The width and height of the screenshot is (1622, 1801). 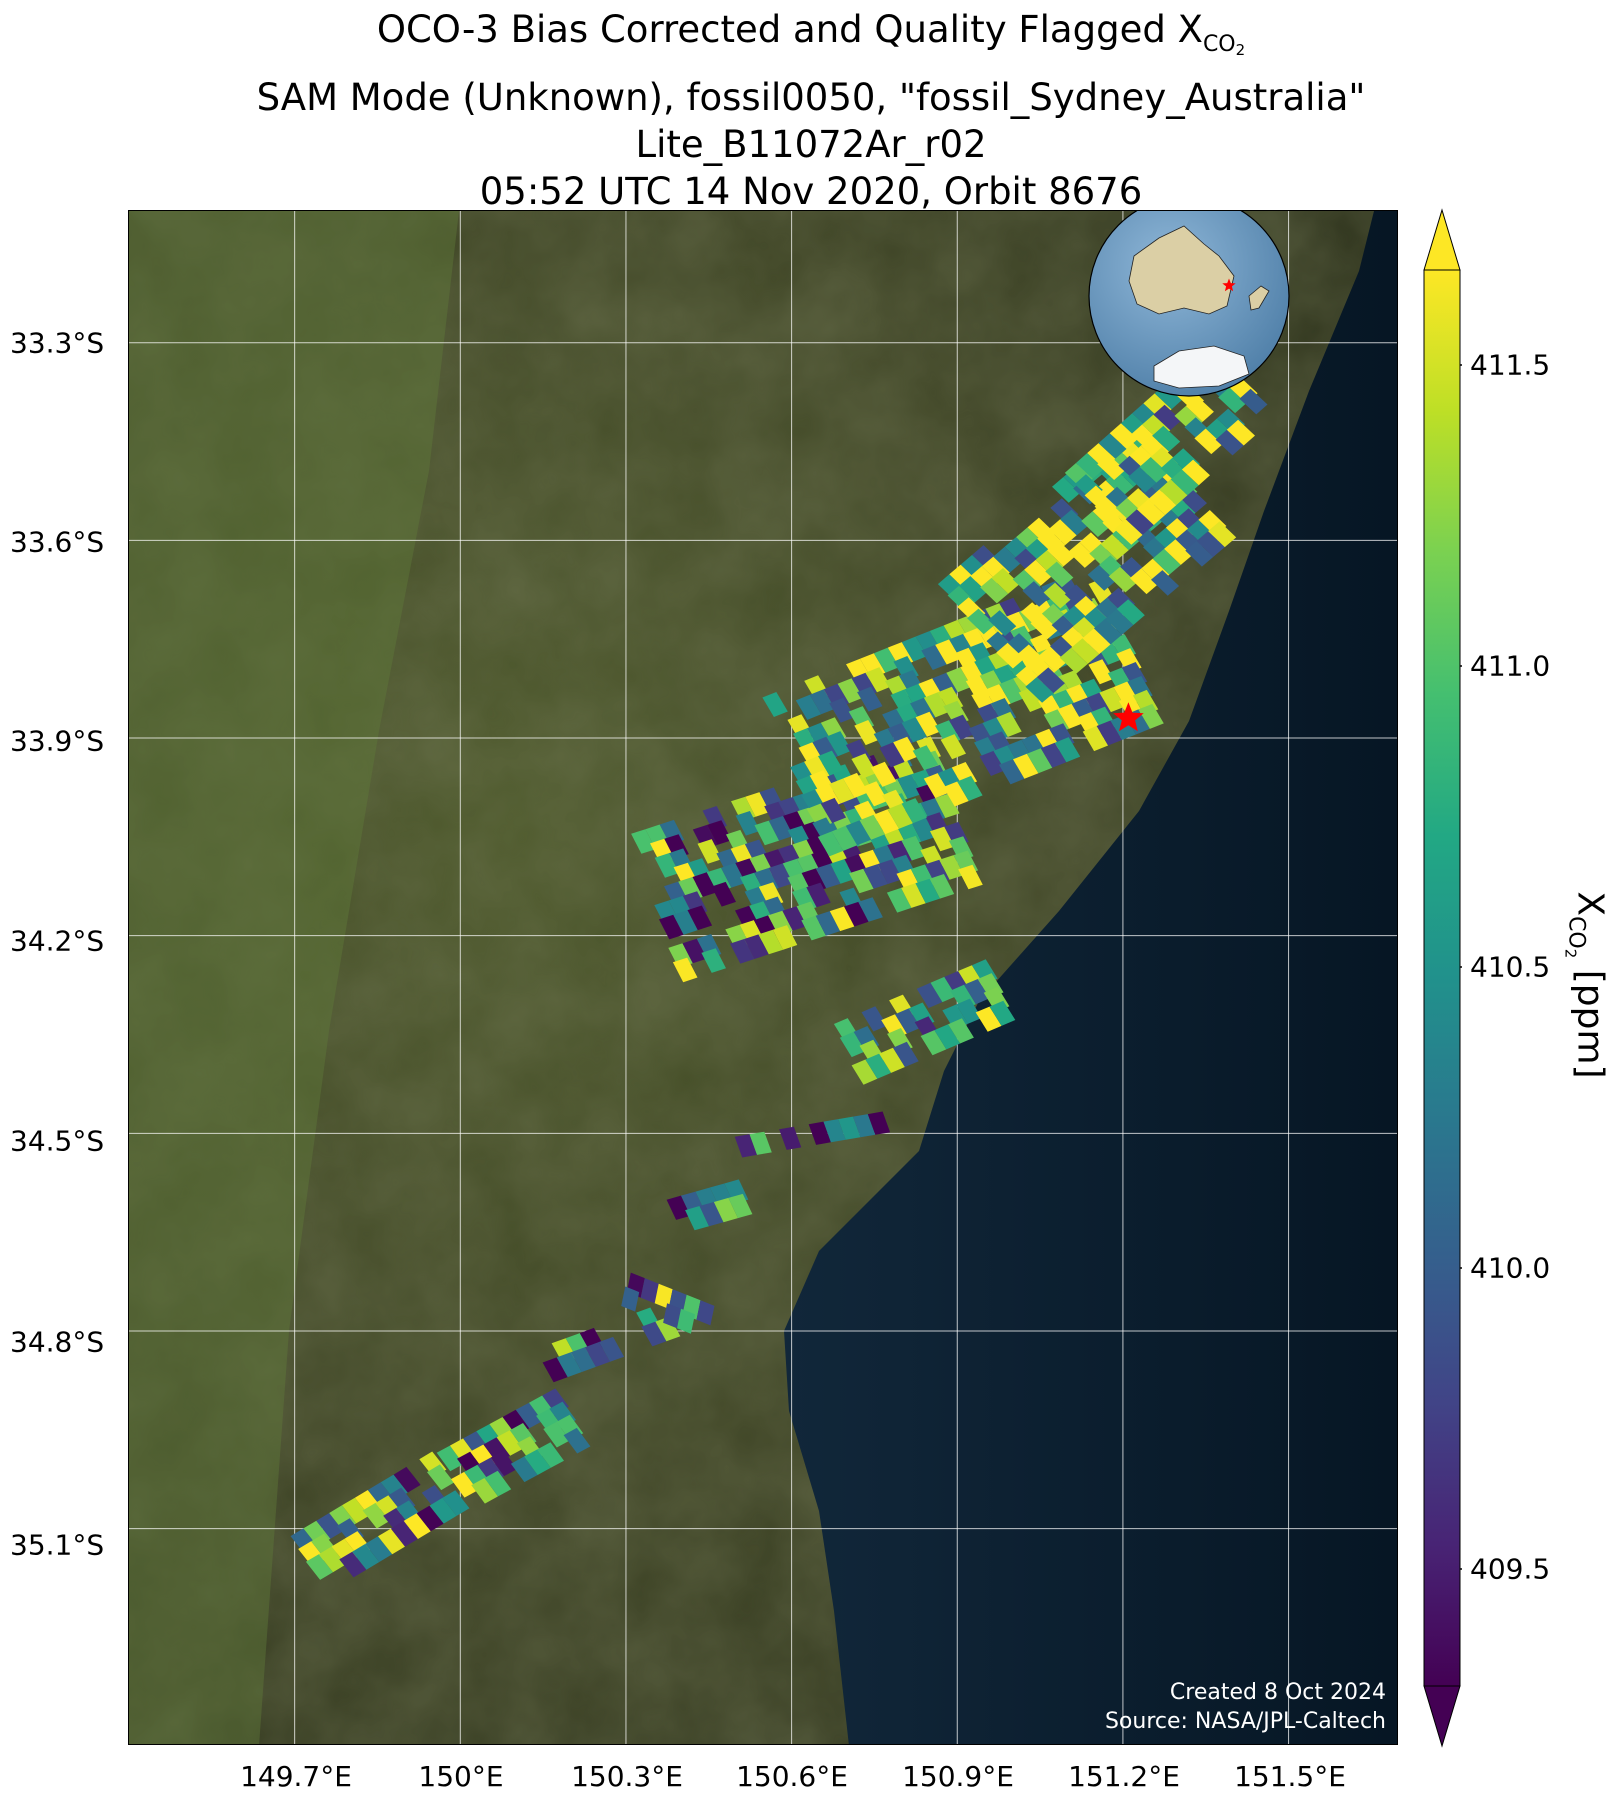 I want to click on lat-tick-label: 33.6°S, so click(x=57, y=542).